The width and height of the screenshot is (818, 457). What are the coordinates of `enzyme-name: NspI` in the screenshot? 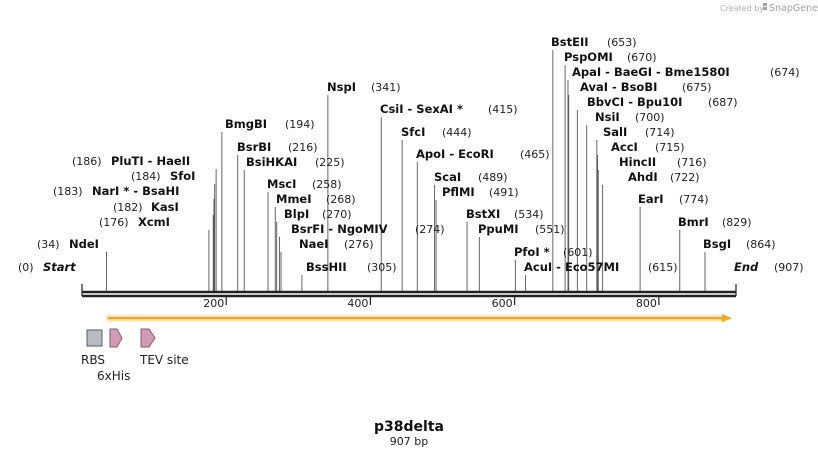 It's located at (341, 87).